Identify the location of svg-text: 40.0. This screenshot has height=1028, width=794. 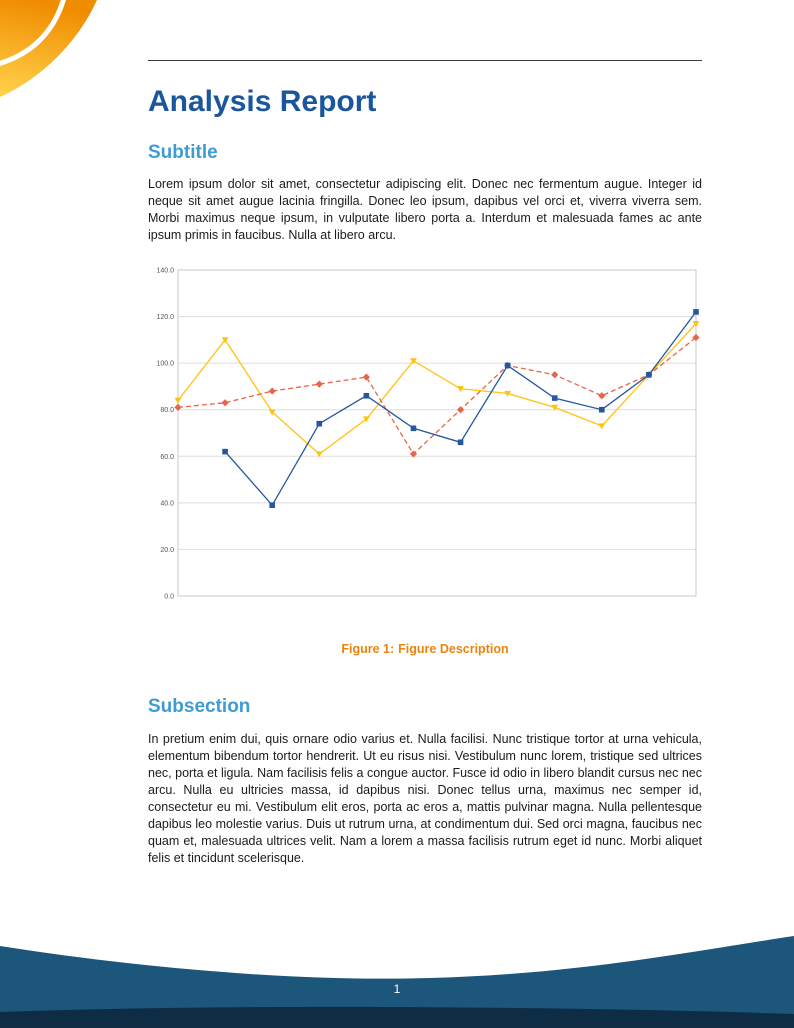
(167, 504).